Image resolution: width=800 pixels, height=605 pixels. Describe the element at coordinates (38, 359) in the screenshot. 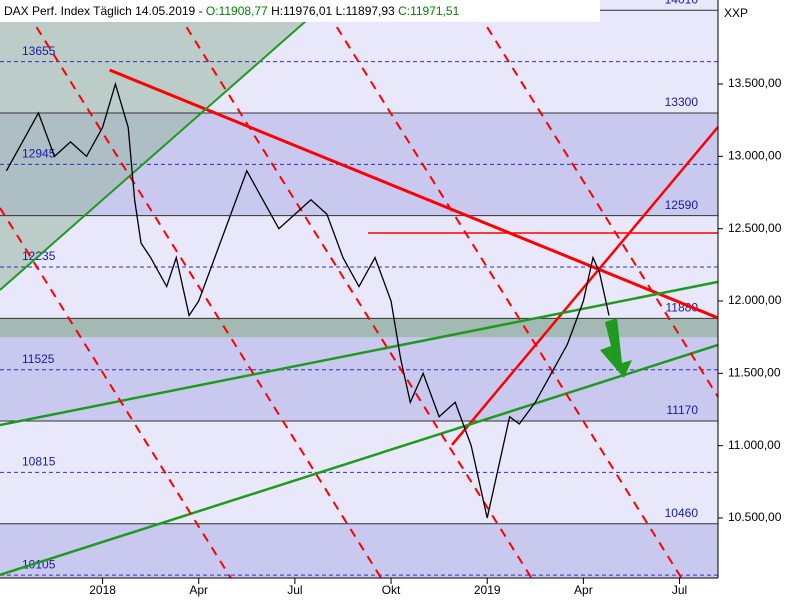

I see `level-label: 11525` at that location.